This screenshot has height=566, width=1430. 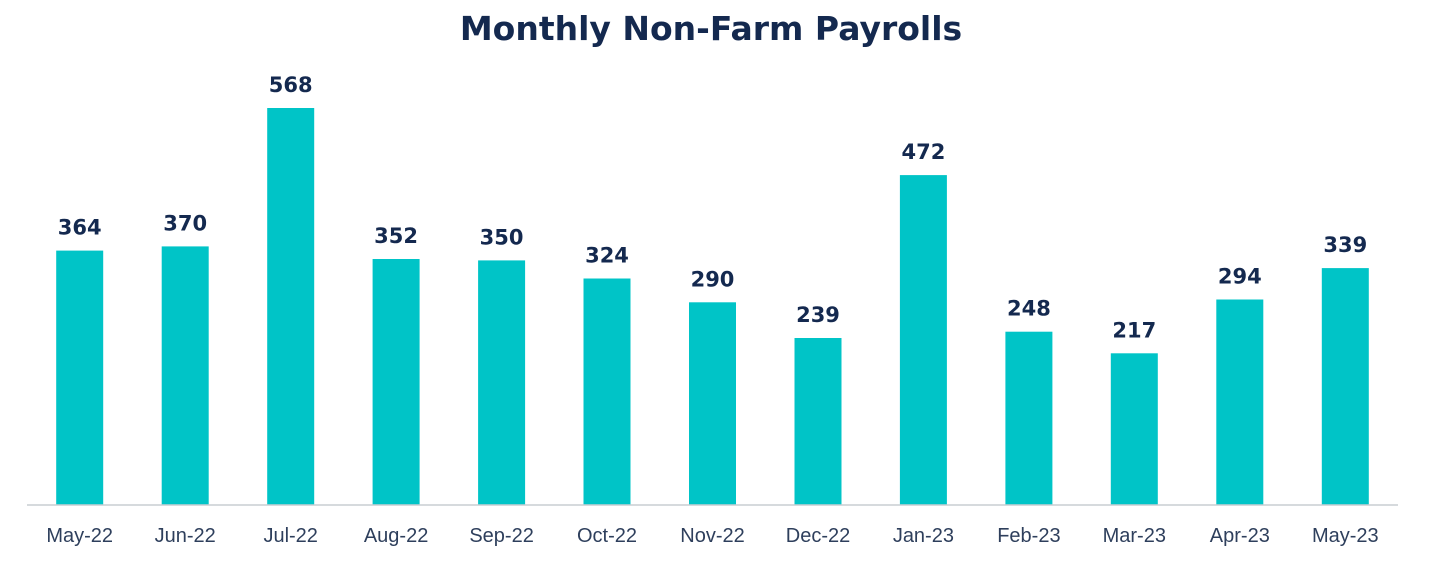 I want to click on x-tick-label-oct-22: Oct-22, so click(x=607, y=536).